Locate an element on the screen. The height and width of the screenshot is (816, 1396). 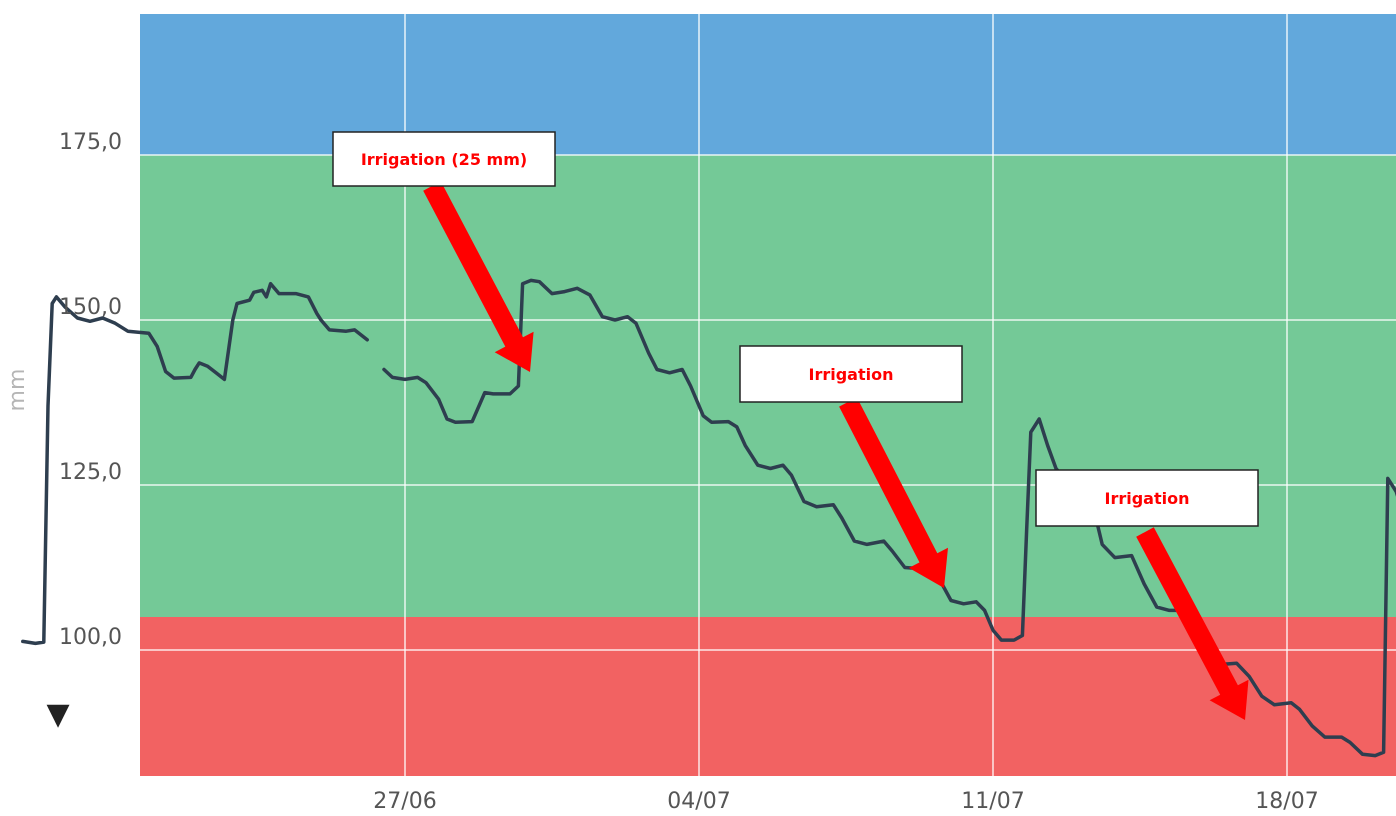
x-tick-label: 04/07 is located at coordinates (698, 801).